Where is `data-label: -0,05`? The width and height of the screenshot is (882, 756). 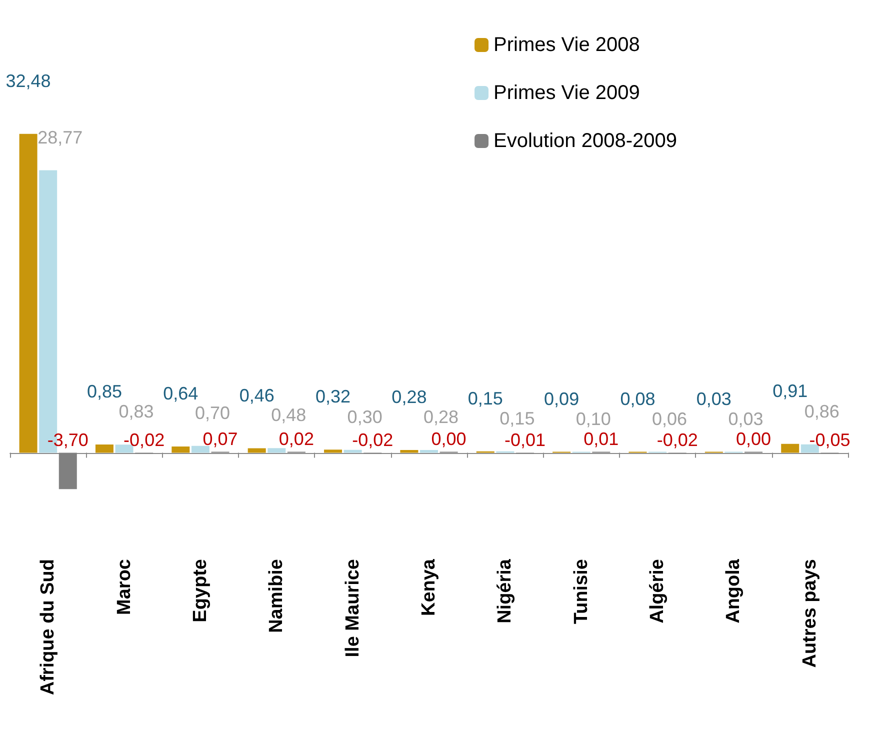
data-label: -0,05 is located at coordinates (829, 440).